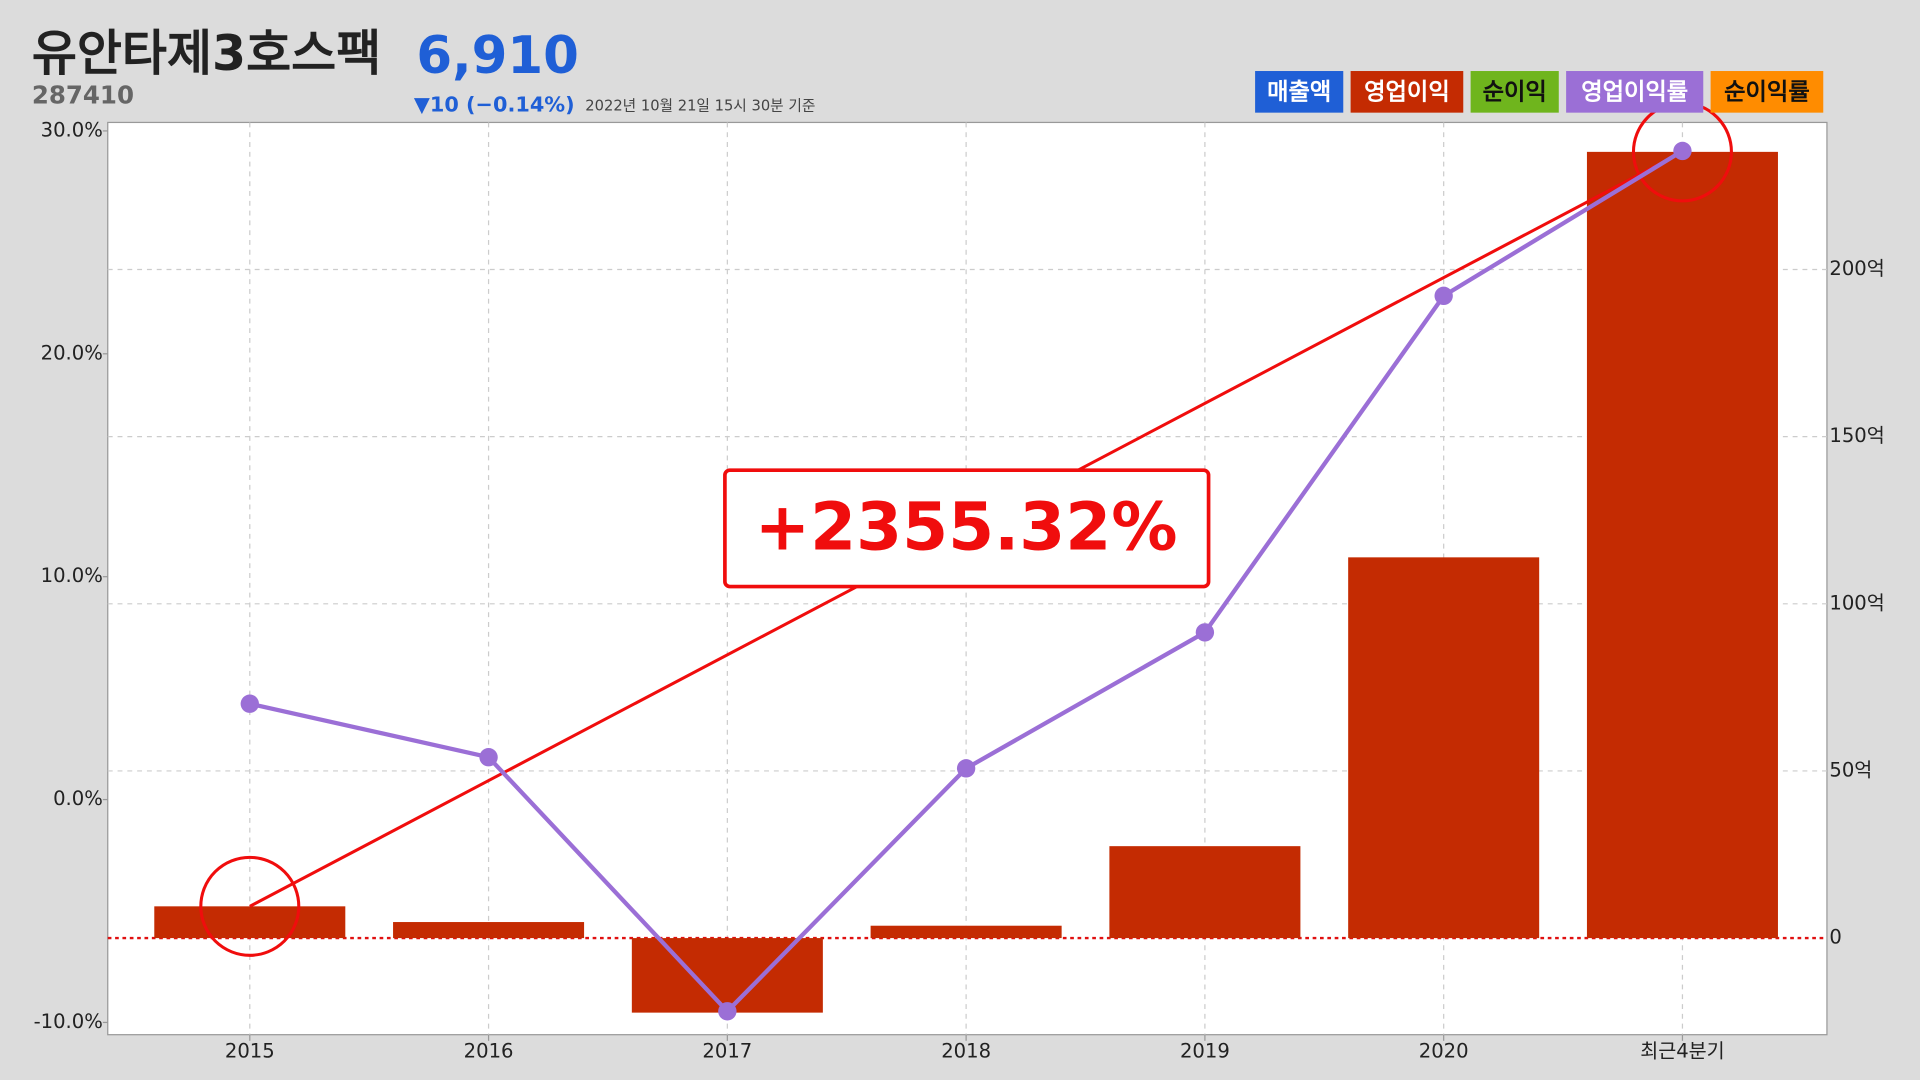 The image size is (1920, 1080). What do you see at coordinates (1856, 602) in the screenshot?
I see `y2-tick-label: 100억` at bounding box center [1856, 602].